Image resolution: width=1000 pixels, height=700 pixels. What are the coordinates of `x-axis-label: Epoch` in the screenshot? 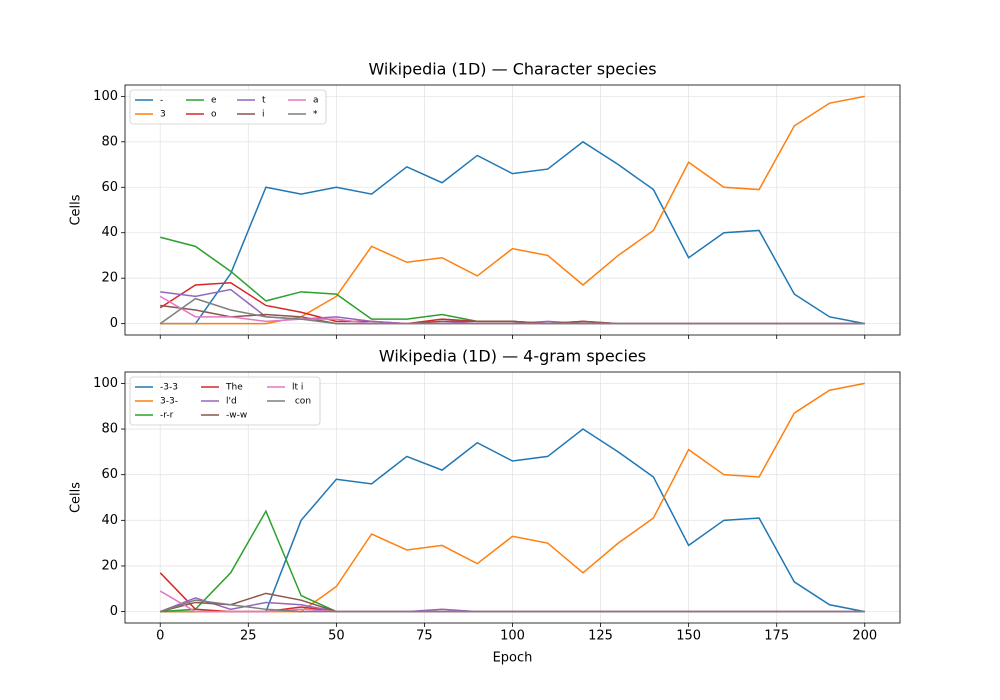 It's located at (513, 658).